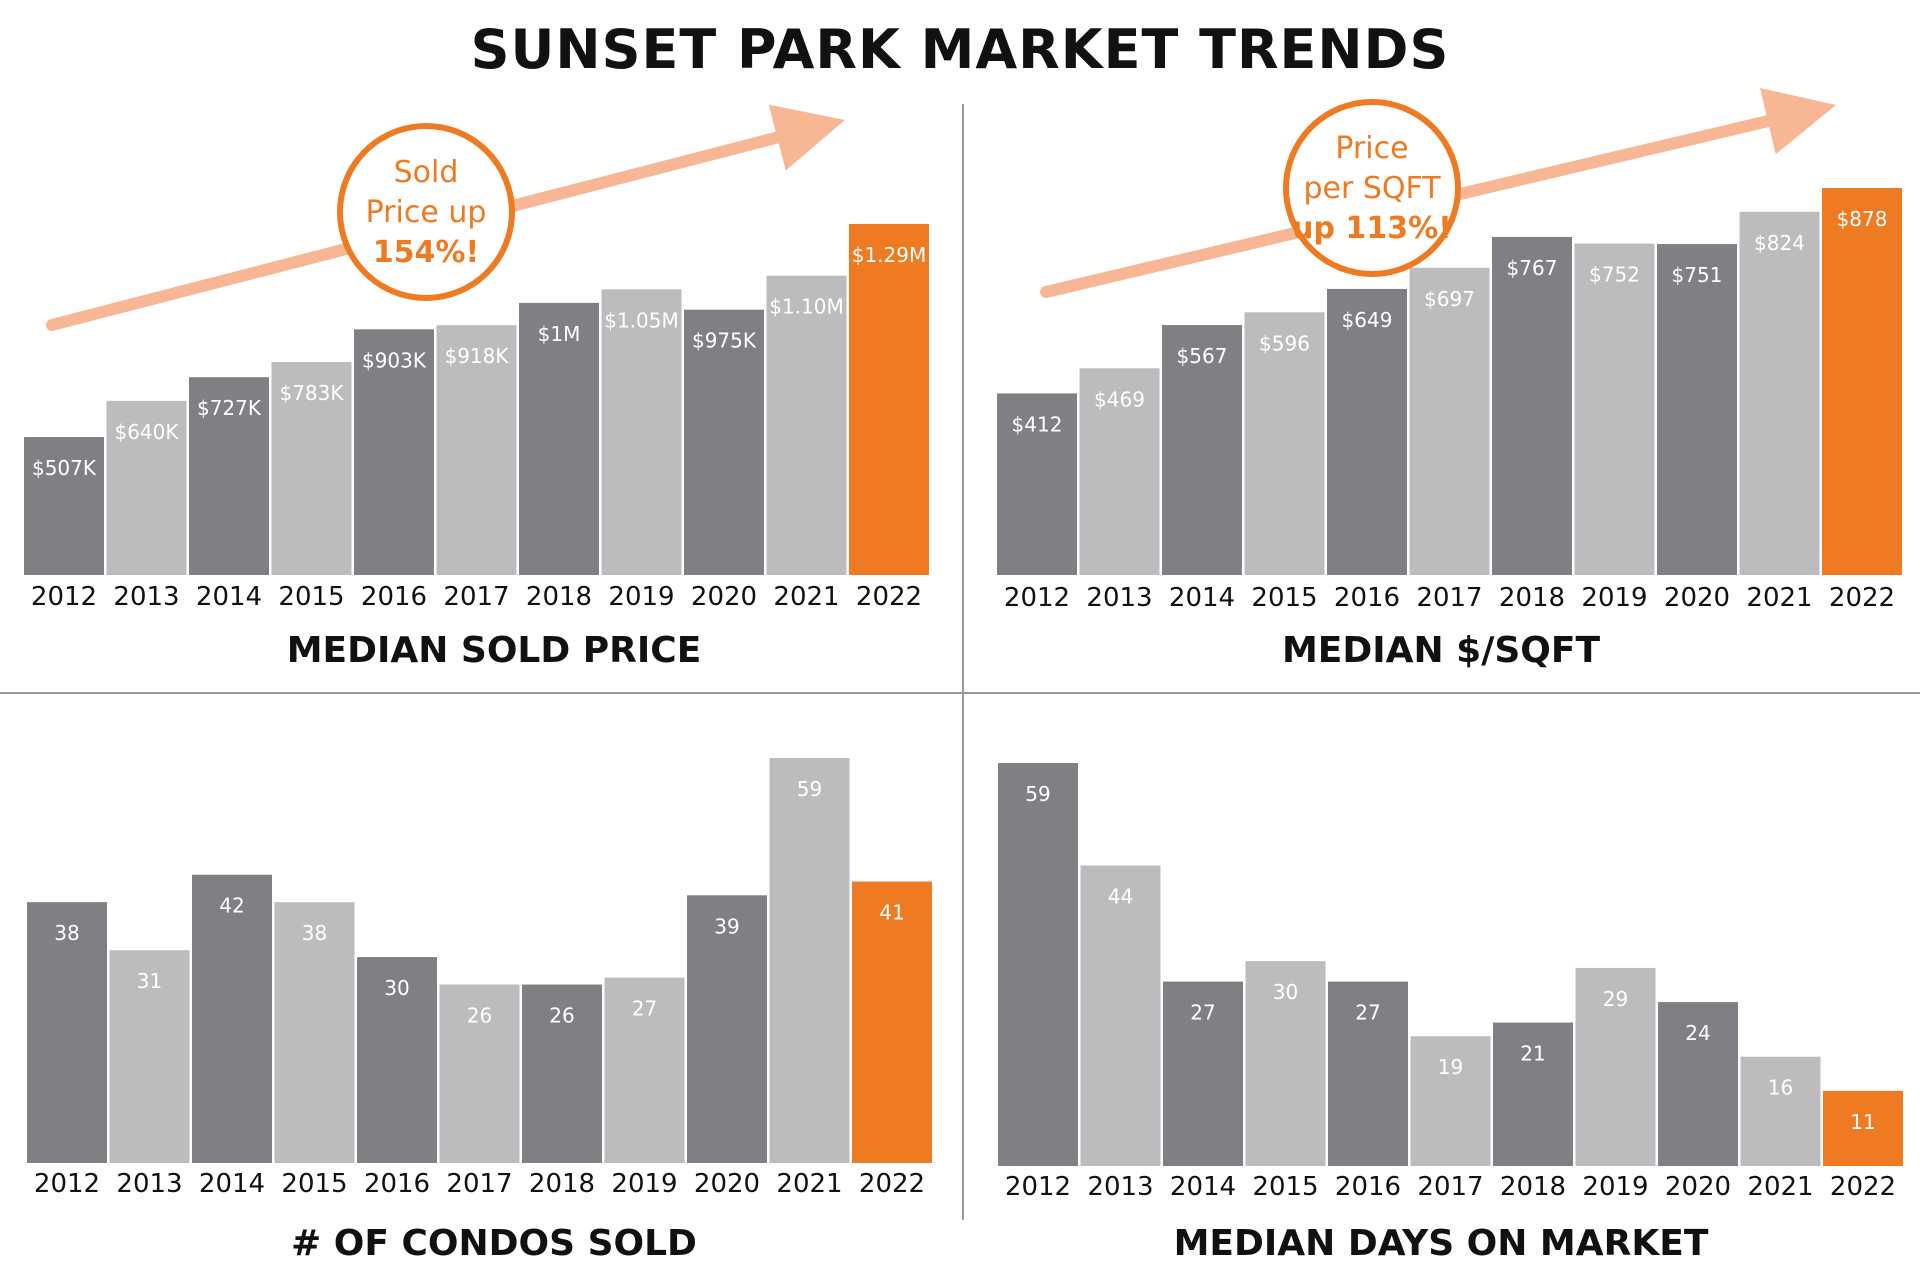 The image size is (1920, 1279). Describe the element at coordinates (1367, 1013) in the screenshot. I see `data-label-2016: 27` at that location.